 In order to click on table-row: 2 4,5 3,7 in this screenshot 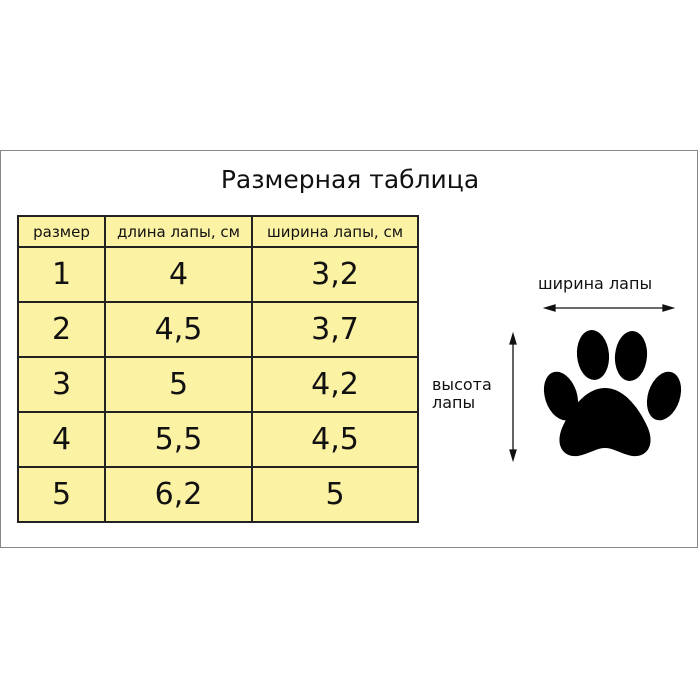, I will do `click(218, 329)`.